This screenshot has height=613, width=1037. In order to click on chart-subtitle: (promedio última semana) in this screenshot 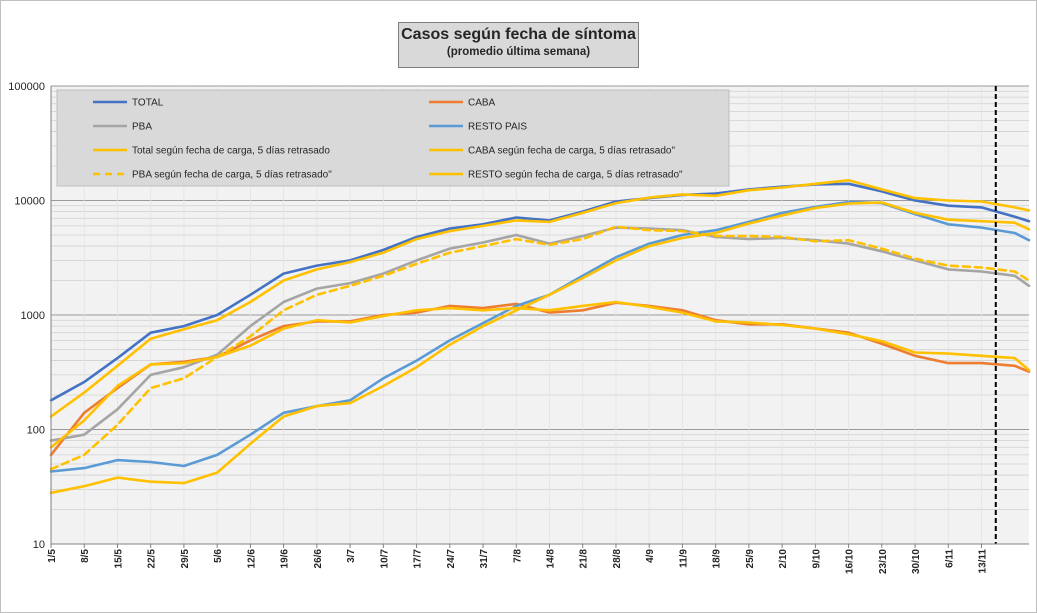, I will do `click(518, 52)`.